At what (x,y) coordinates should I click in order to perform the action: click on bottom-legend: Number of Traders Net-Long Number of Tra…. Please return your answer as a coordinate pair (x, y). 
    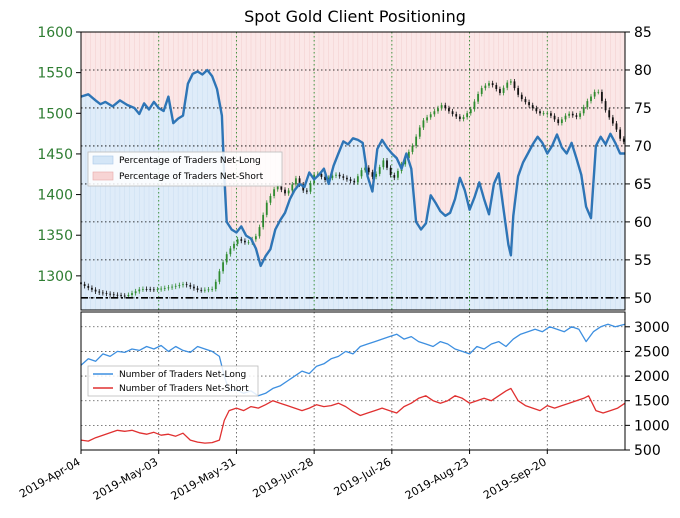
    Looking at the image, I should click on (173, 381).